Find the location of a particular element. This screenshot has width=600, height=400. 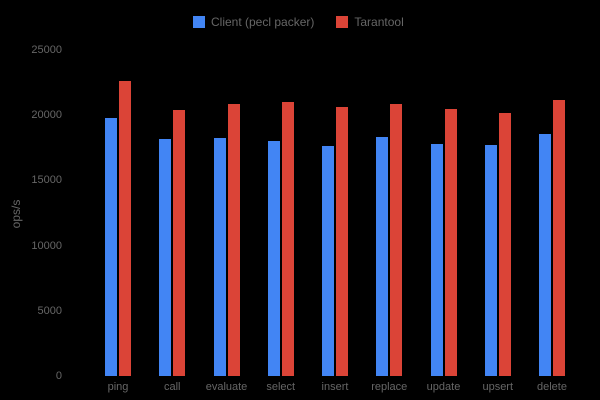

legend-swatch-client is located at coordinates (199, 22).